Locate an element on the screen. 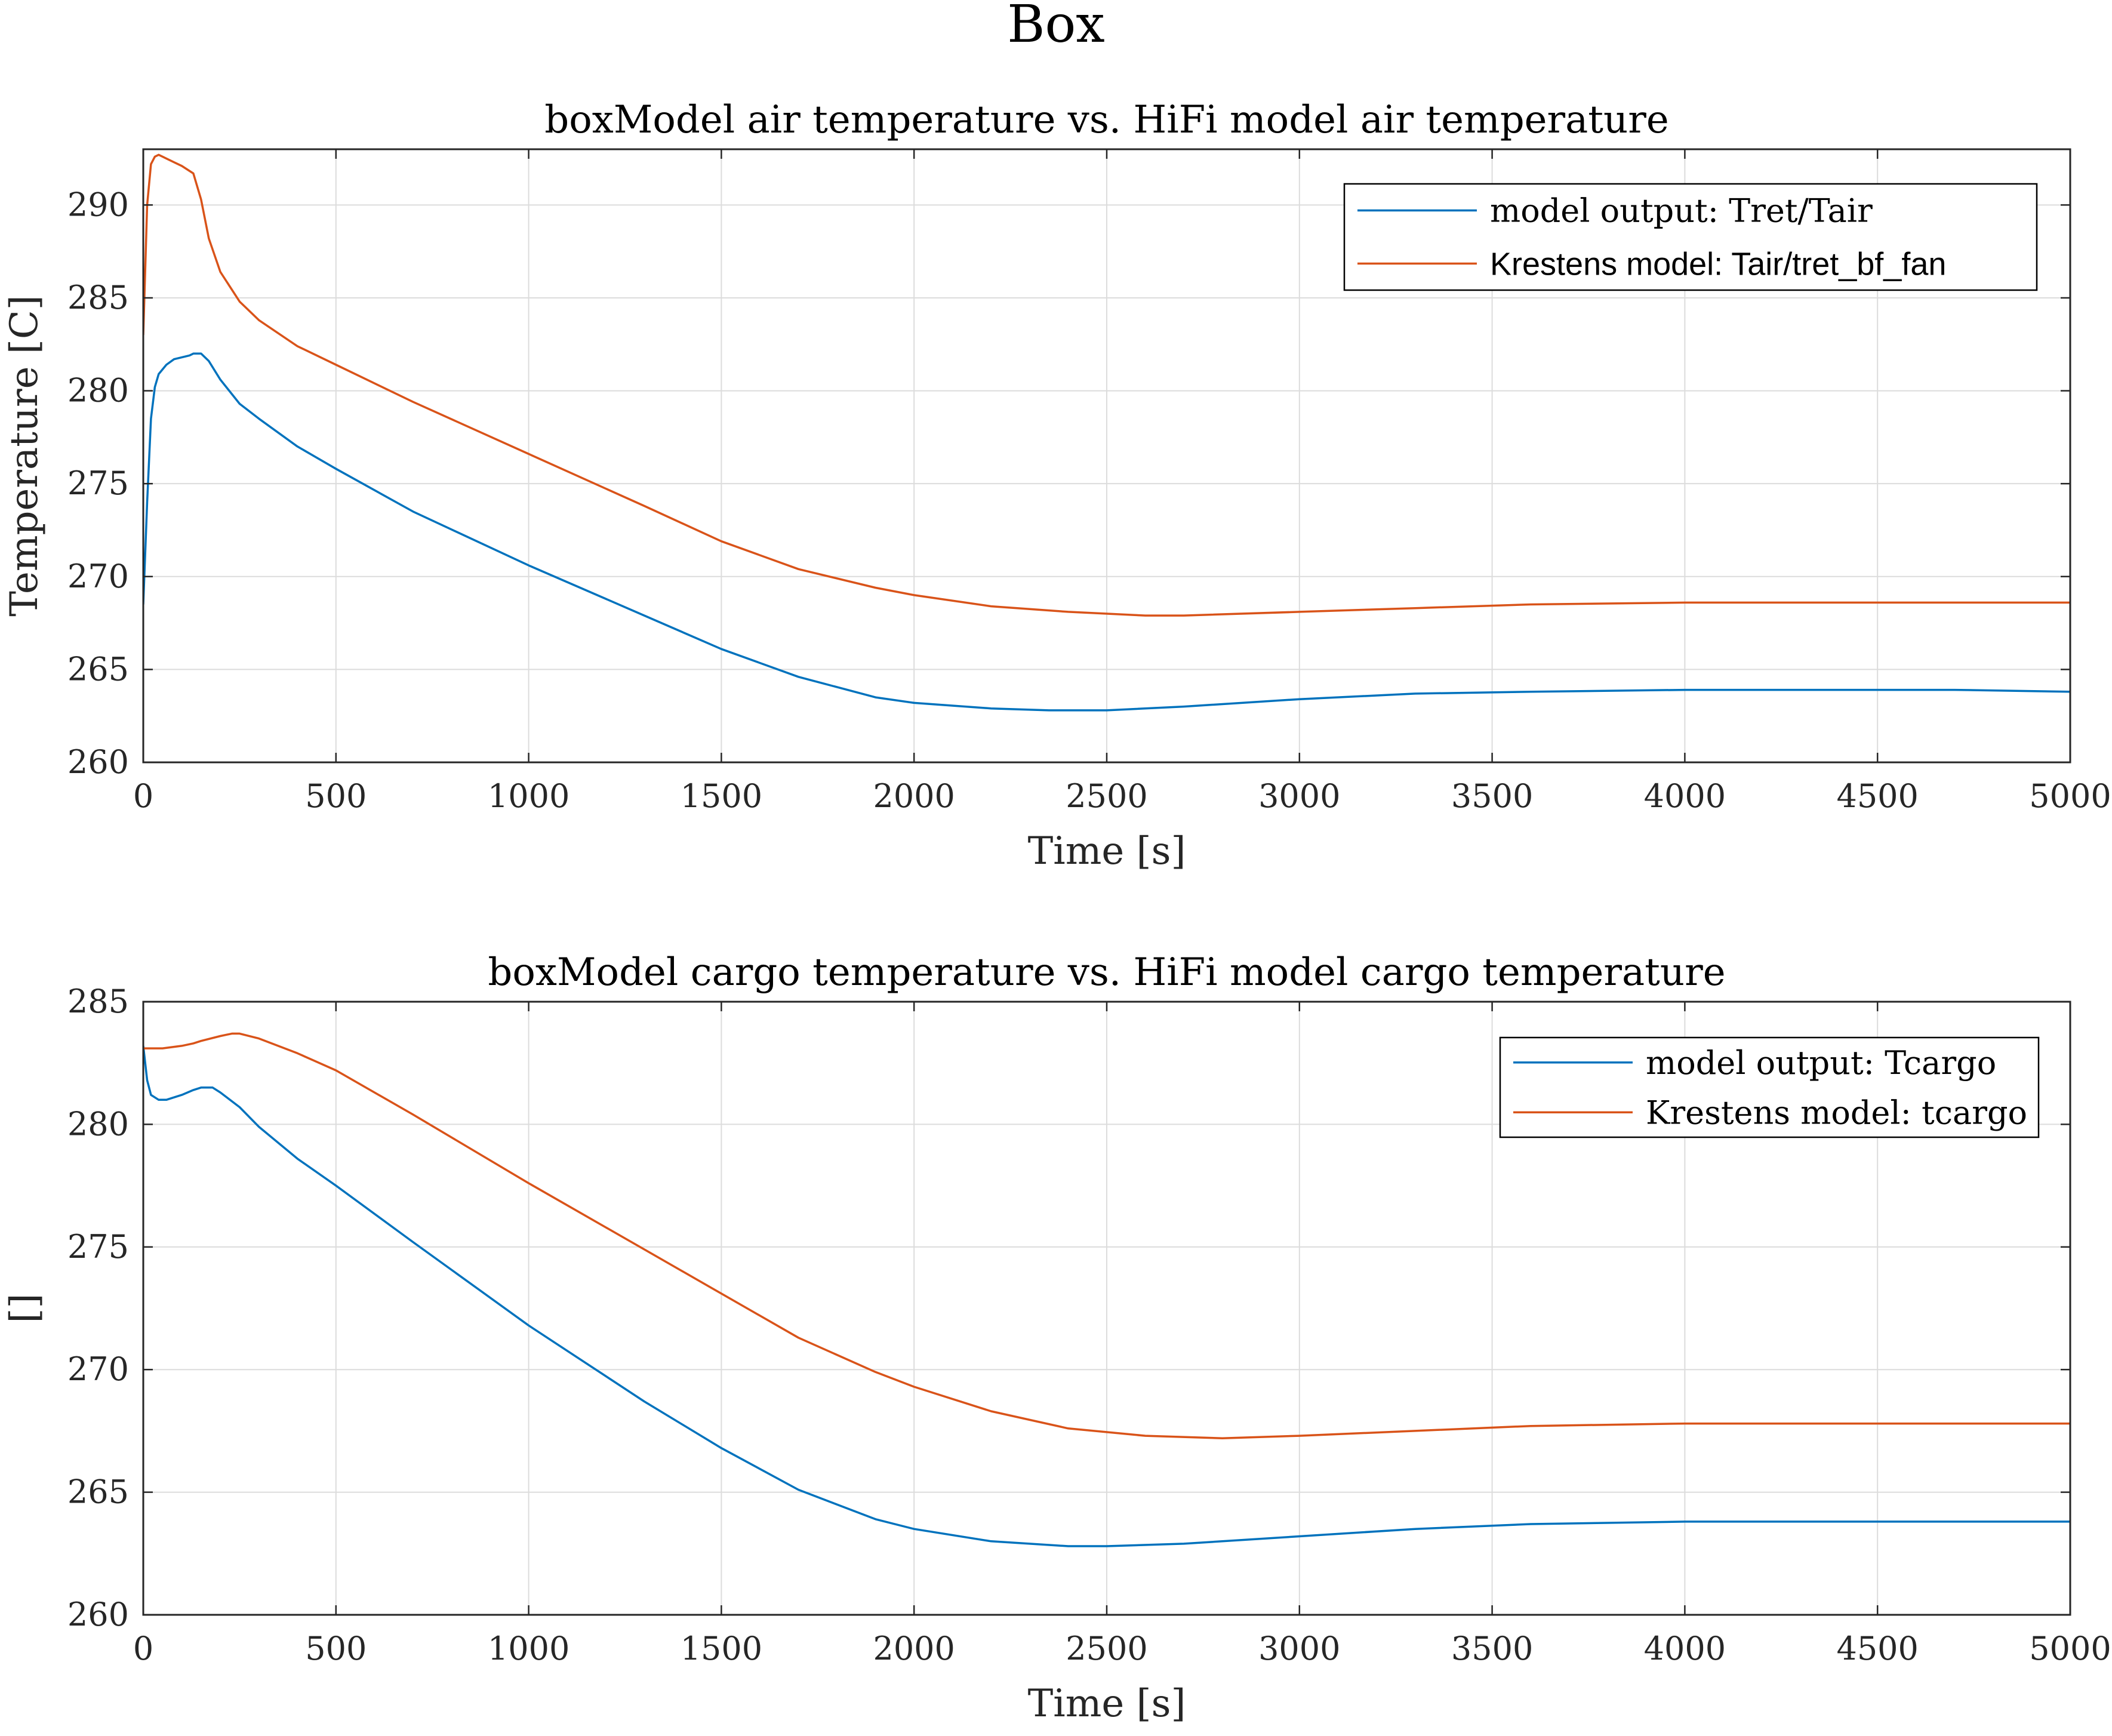  chart1-xtick-label-1500: 1500 is located at coordinates (721, 796).